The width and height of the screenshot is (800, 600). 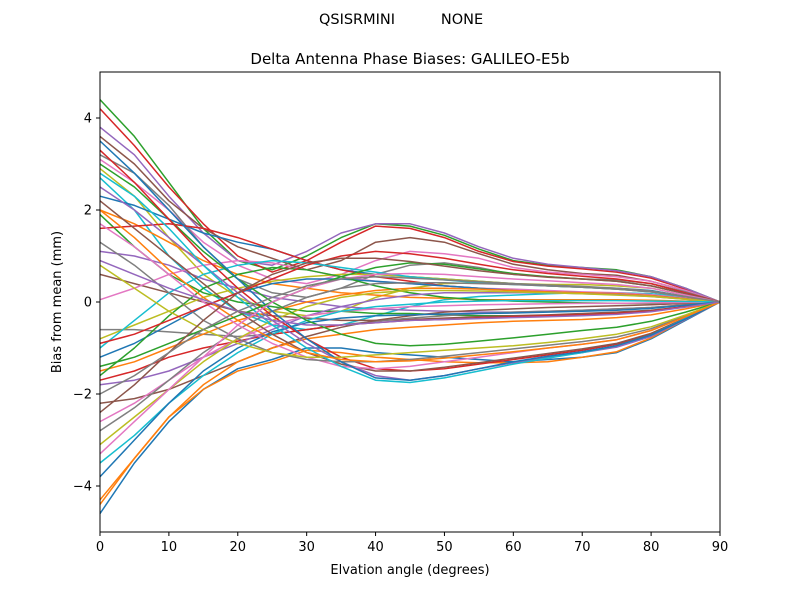 What do you see at coordinates (238, 547) in the screenshot?
I see `x-tick-label: 20` at bounding box center [238, 547].